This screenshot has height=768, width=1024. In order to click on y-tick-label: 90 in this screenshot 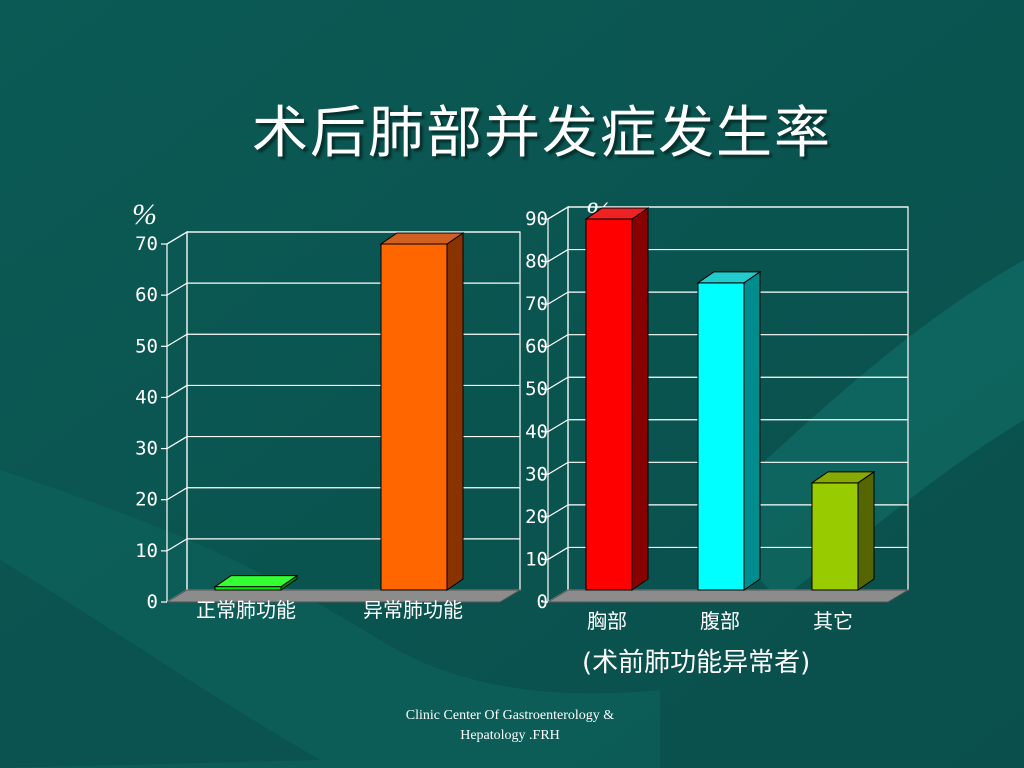, I will do `click(536, 219)`.